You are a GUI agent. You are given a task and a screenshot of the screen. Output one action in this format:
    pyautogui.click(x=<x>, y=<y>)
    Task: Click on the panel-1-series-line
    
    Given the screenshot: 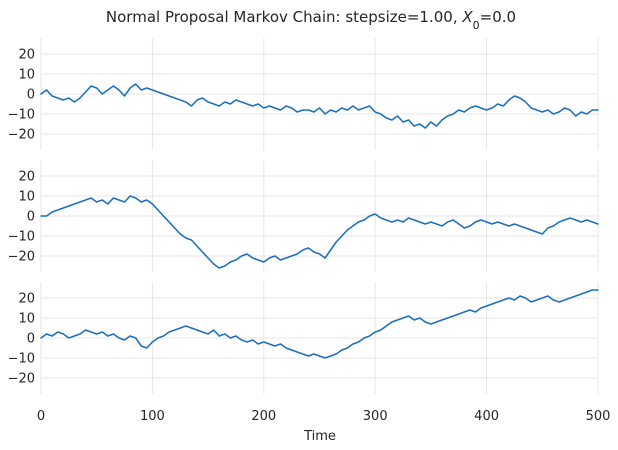 What is the action you would take?
    pyautogui.click(x=319, y=106)
    